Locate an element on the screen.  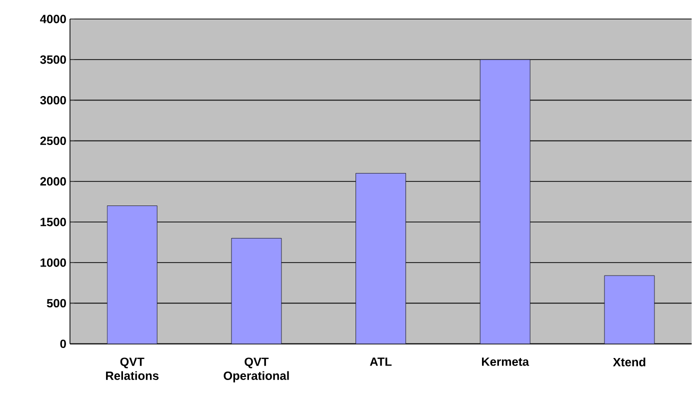
y-tick-label: 500 is located at coordinates (56, 303).